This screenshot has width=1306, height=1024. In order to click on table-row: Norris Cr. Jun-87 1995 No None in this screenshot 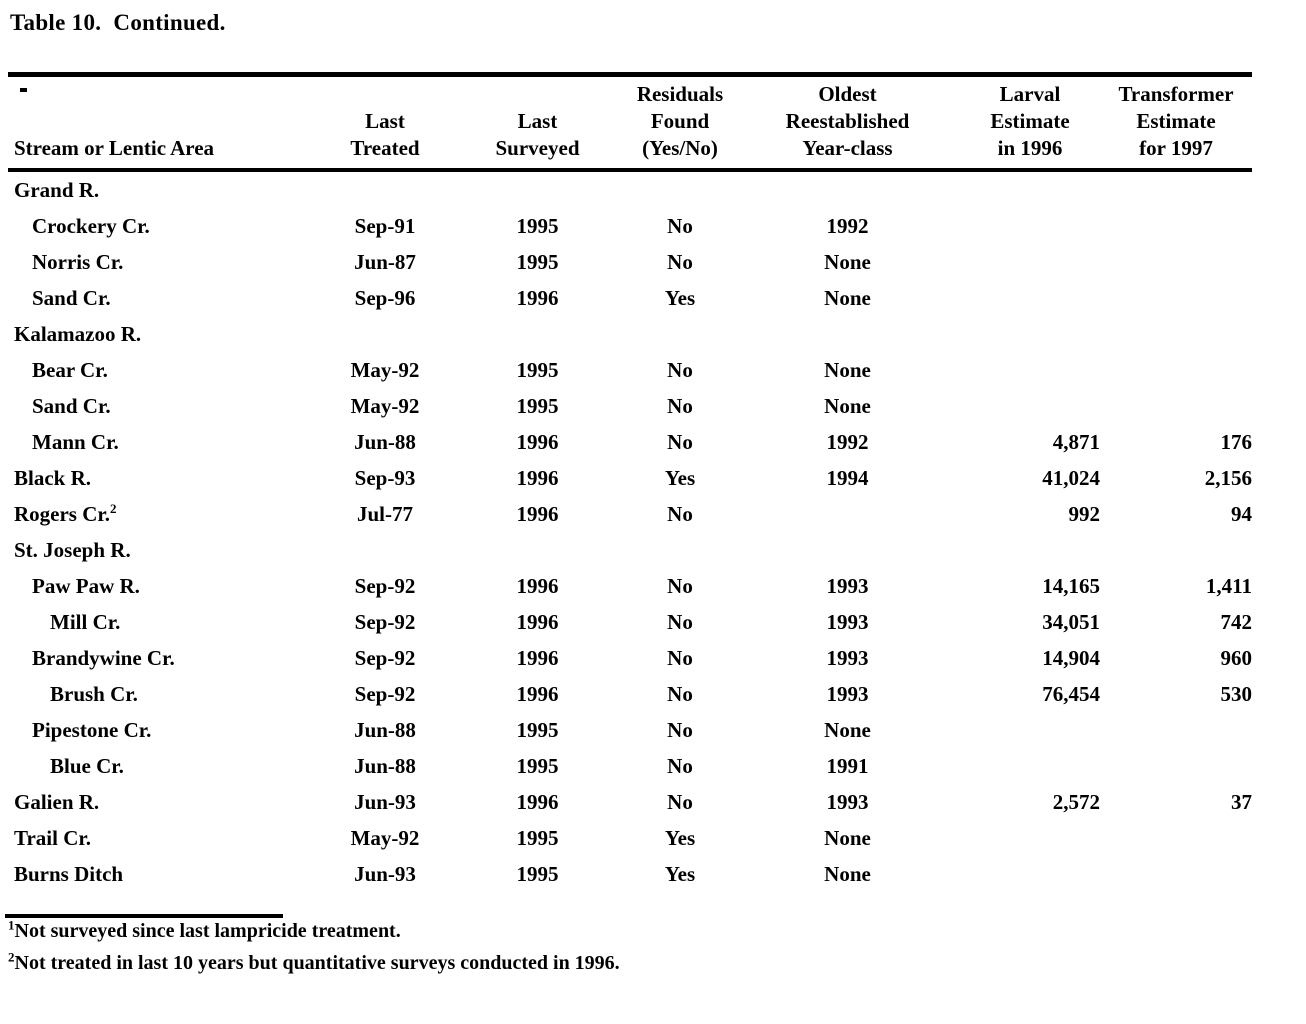, I will do `click(630, 262)`.